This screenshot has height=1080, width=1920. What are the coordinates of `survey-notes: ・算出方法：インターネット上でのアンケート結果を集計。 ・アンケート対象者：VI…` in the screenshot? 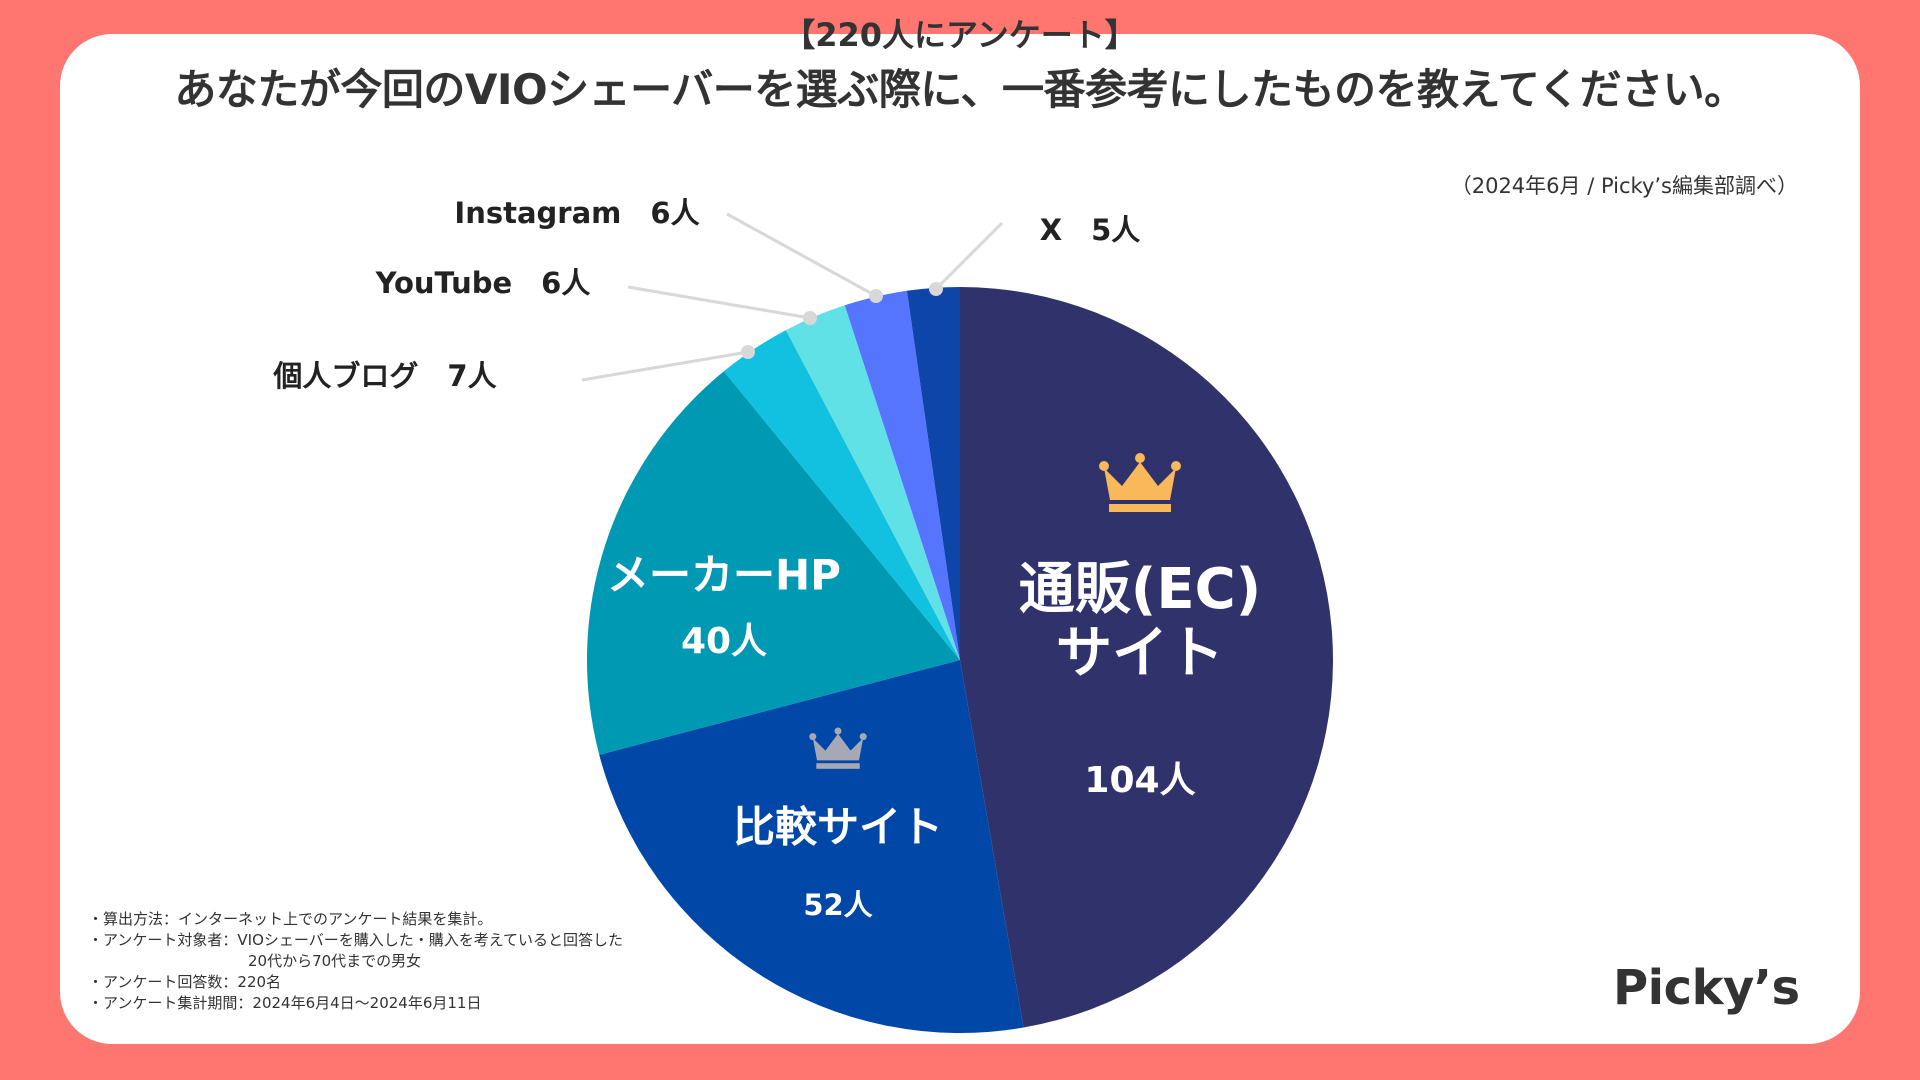 It's located at (355, 961).